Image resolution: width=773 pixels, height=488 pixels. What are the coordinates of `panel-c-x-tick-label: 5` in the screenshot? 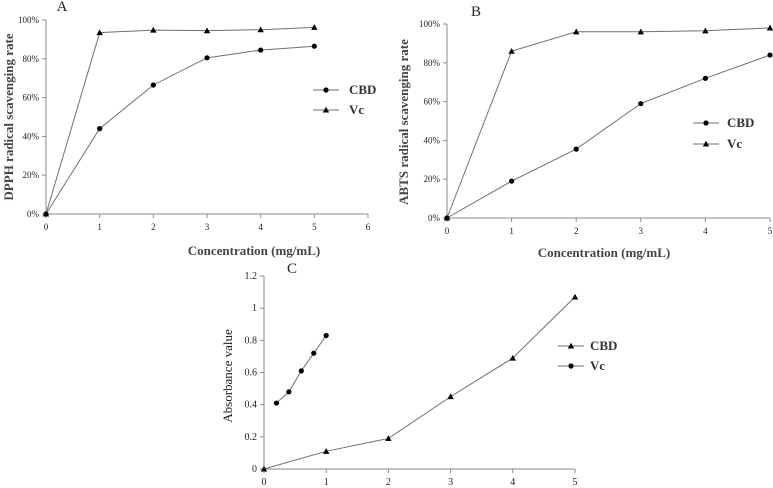 It's located at (575, 482).